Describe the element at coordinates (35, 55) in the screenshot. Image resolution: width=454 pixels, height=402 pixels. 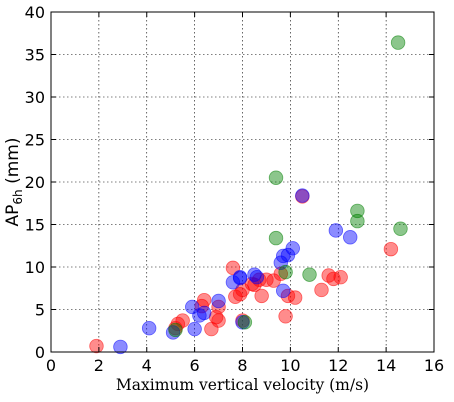
I see `y-tick-label: 35` at that location.